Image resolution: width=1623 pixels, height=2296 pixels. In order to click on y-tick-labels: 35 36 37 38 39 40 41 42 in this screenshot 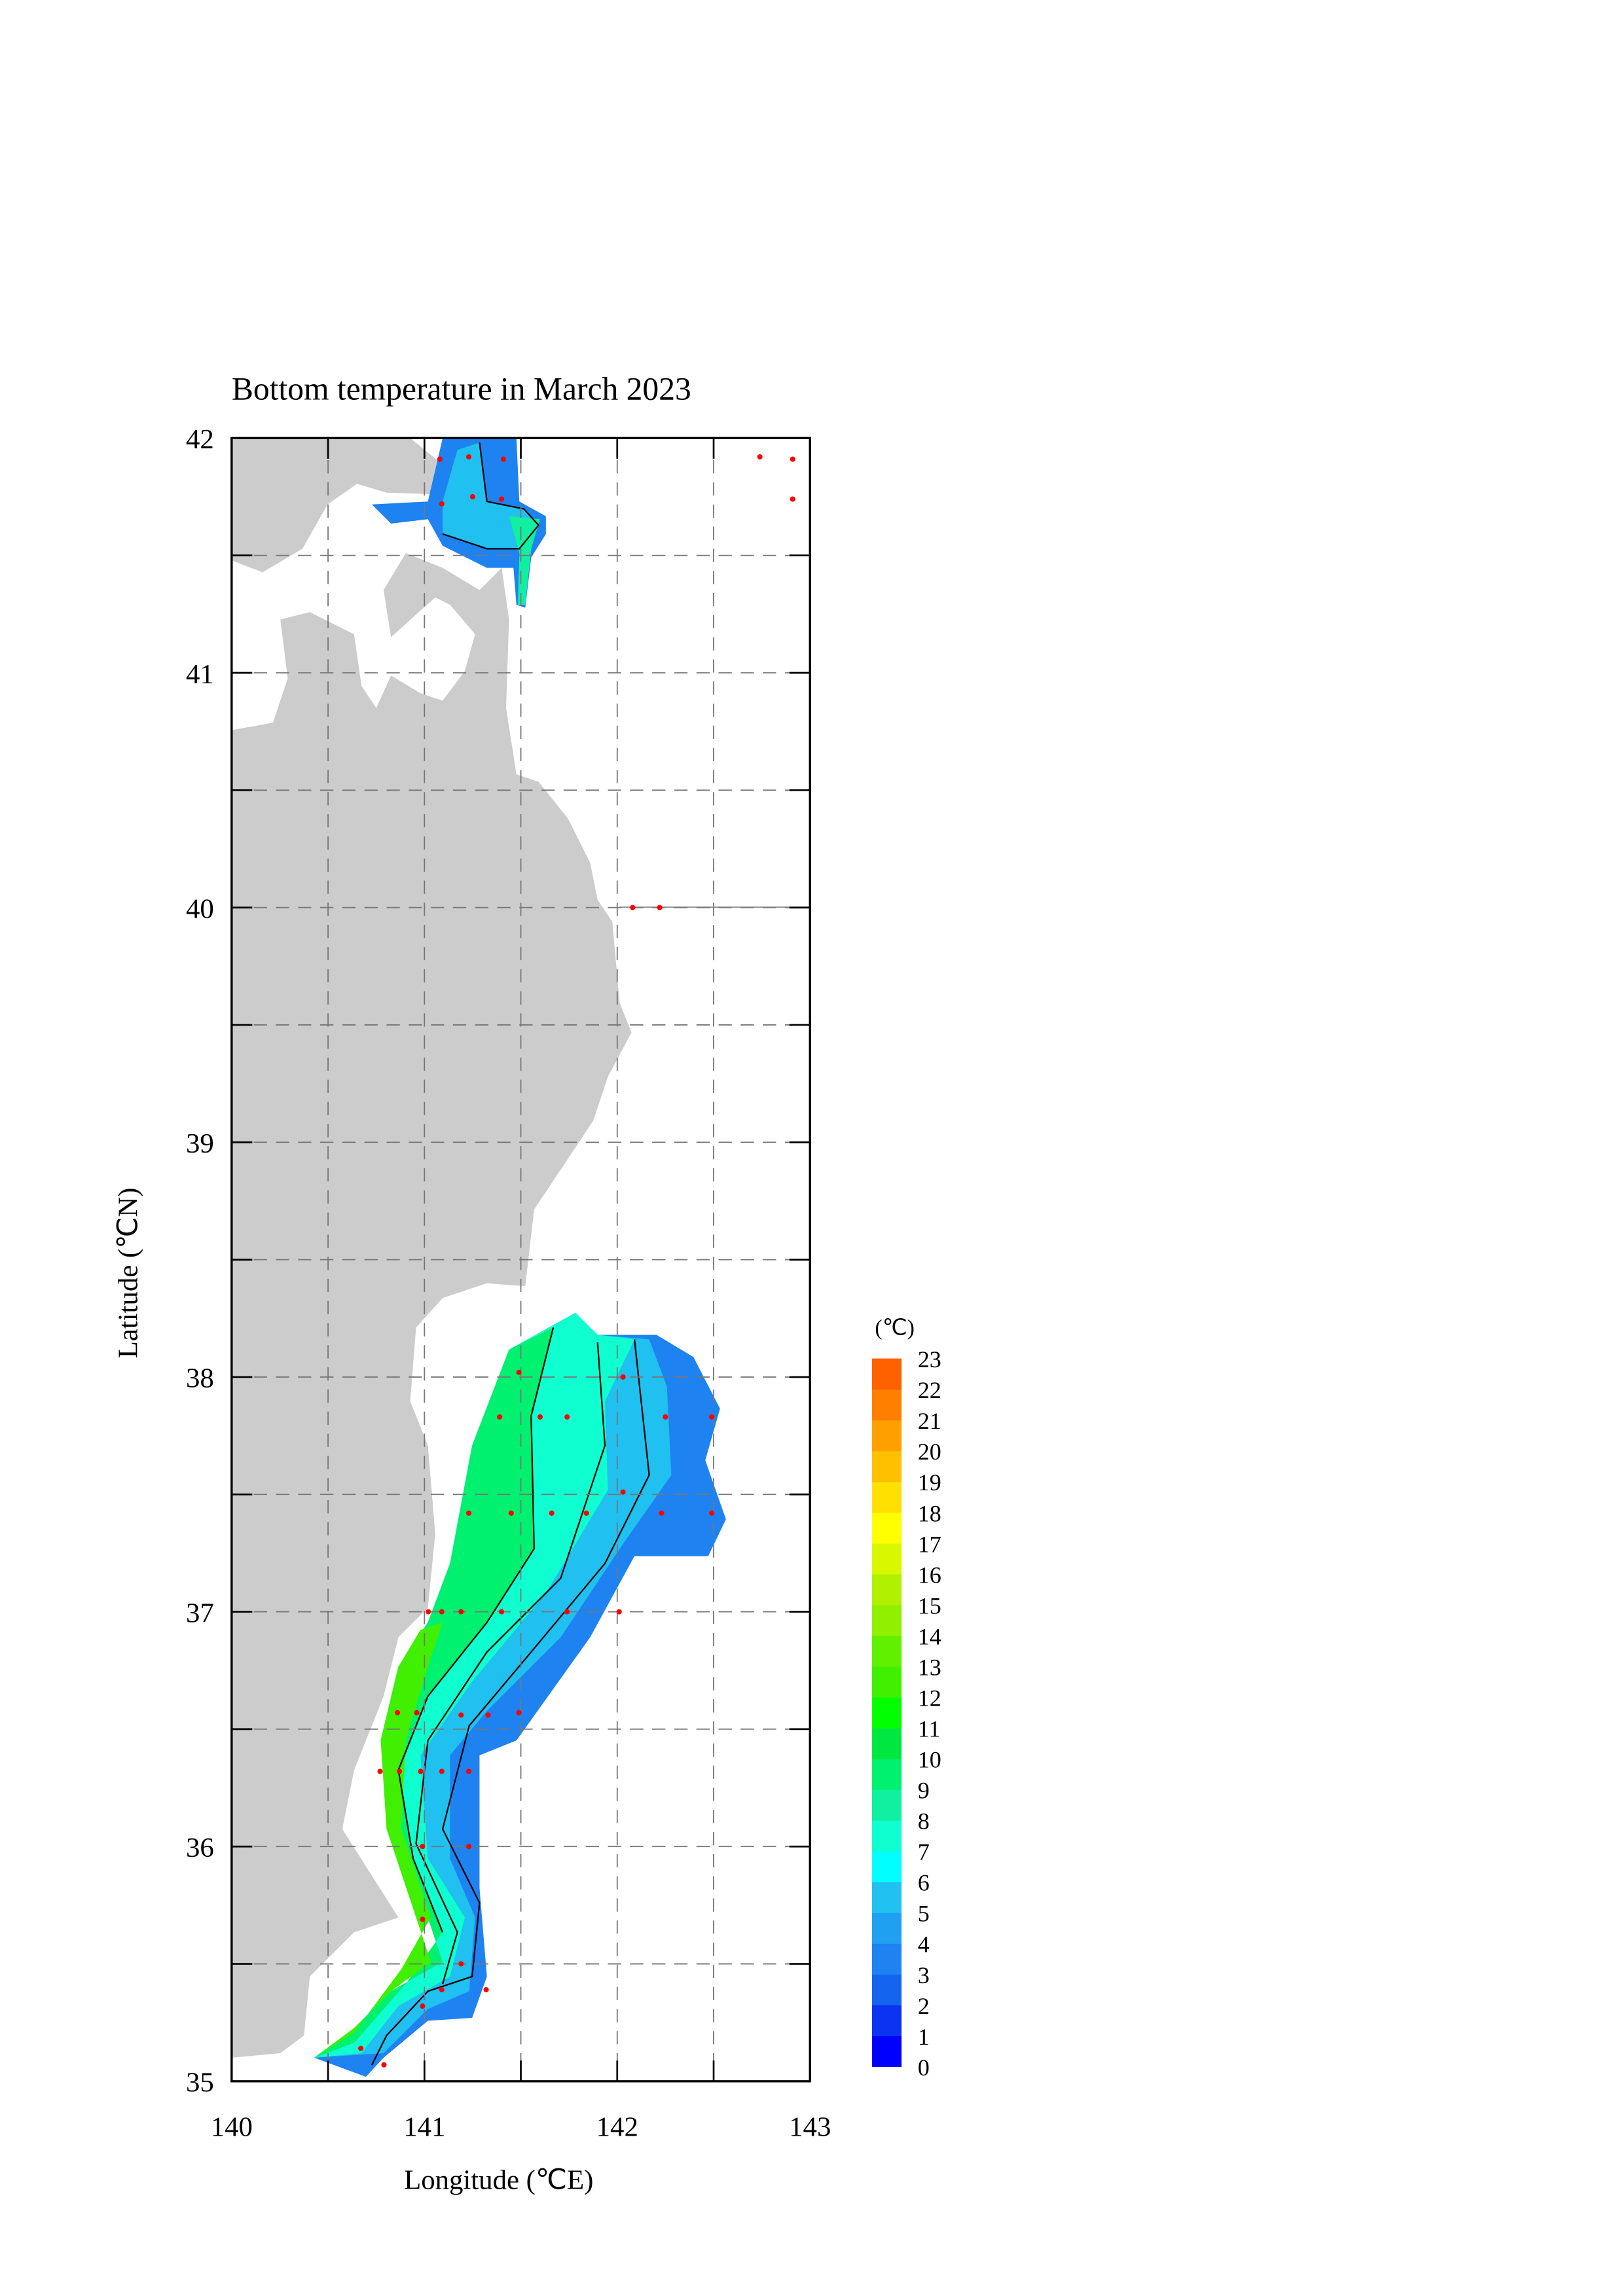, I will do `click(200, 1261)`.